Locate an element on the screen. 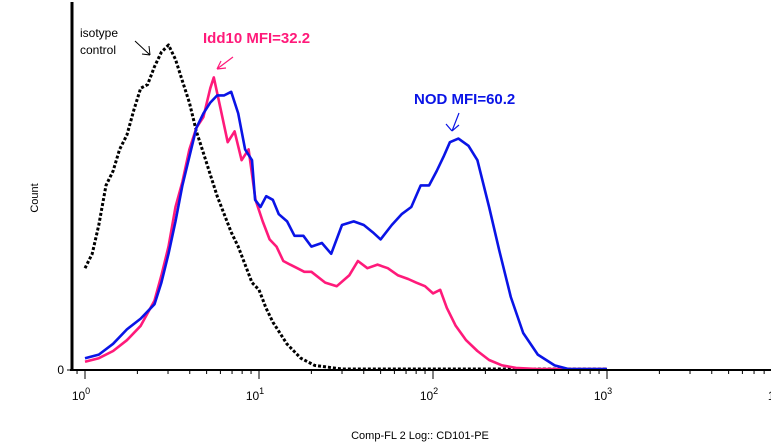 The height and width of the screenshot is (448, 771). x-axis-title: Comp-FL 2 Log:: CD101-PE is located at coordinates (420, 436).